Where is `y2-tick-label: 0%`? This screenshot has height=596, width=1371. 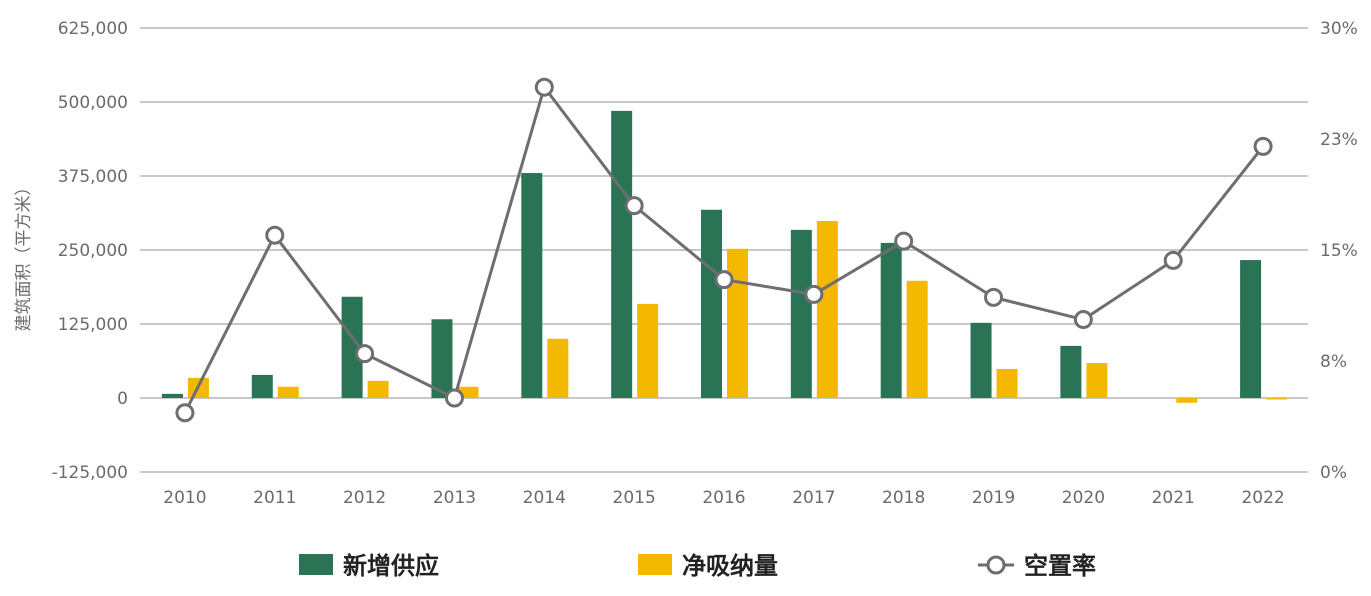 y2-tick-label: 0% is located at coordinates (1333, 473).